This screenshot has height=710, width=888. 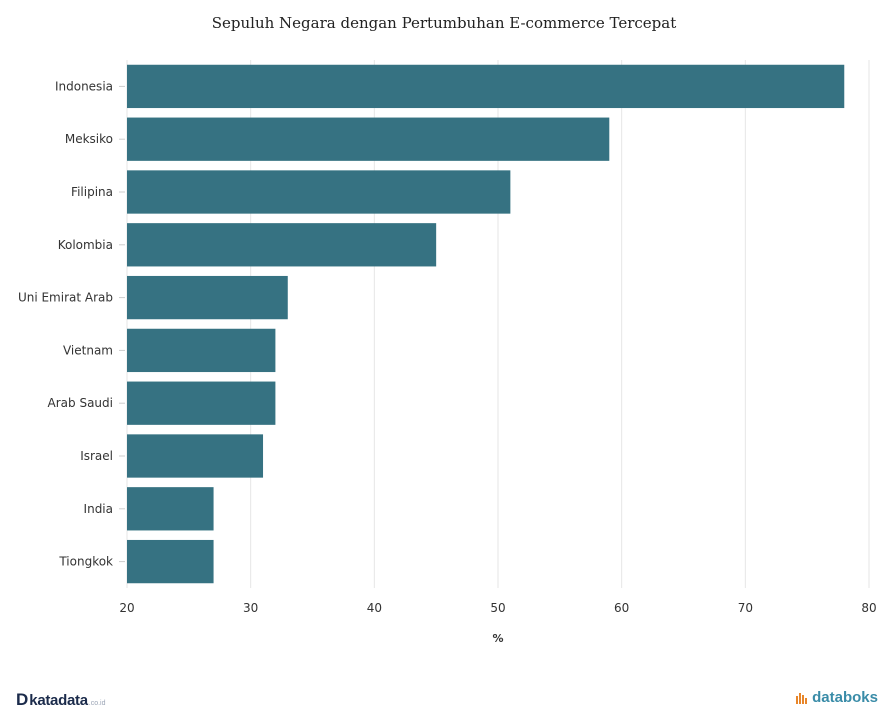 What do you see at coordinates (126, 608) in the screenshot?
I see `x-tick-label: 20` at bounding box center [126, 608].